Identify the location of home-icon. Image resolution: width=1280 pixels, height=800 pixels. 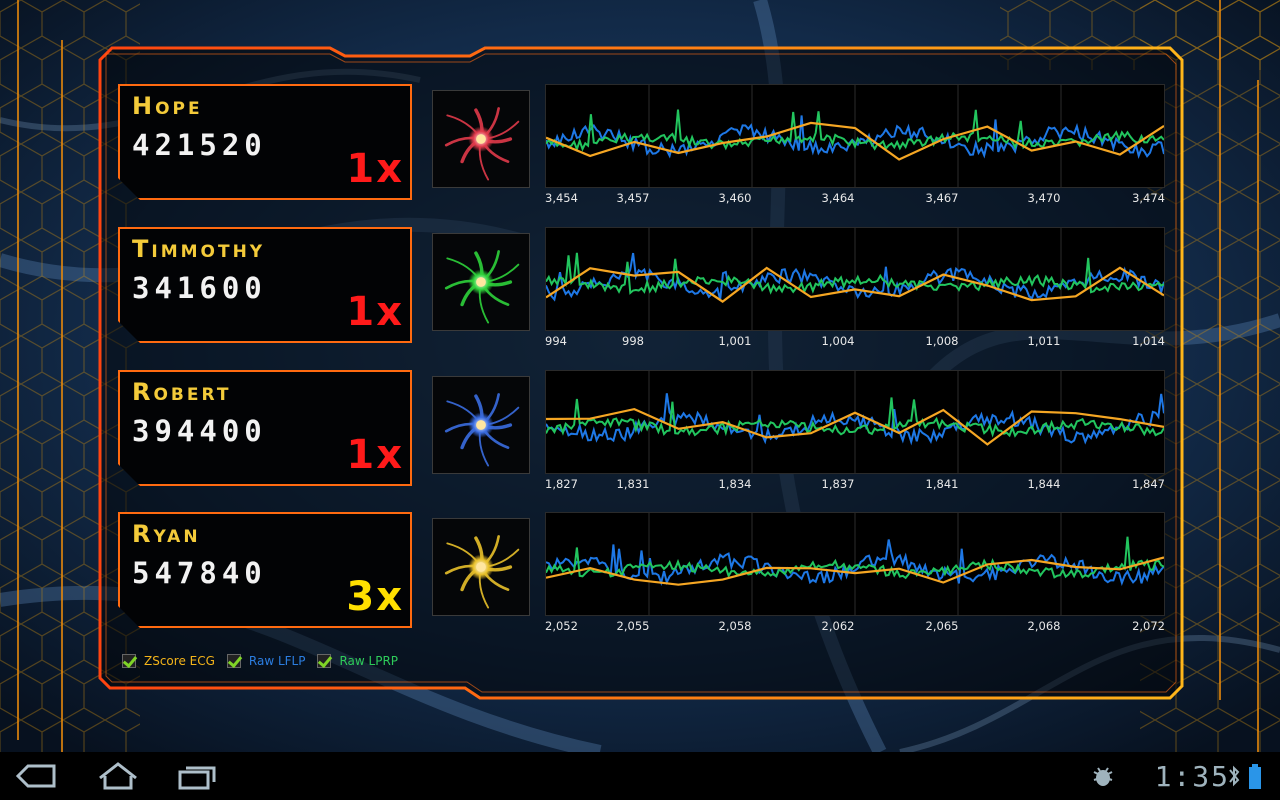
(118, 776).